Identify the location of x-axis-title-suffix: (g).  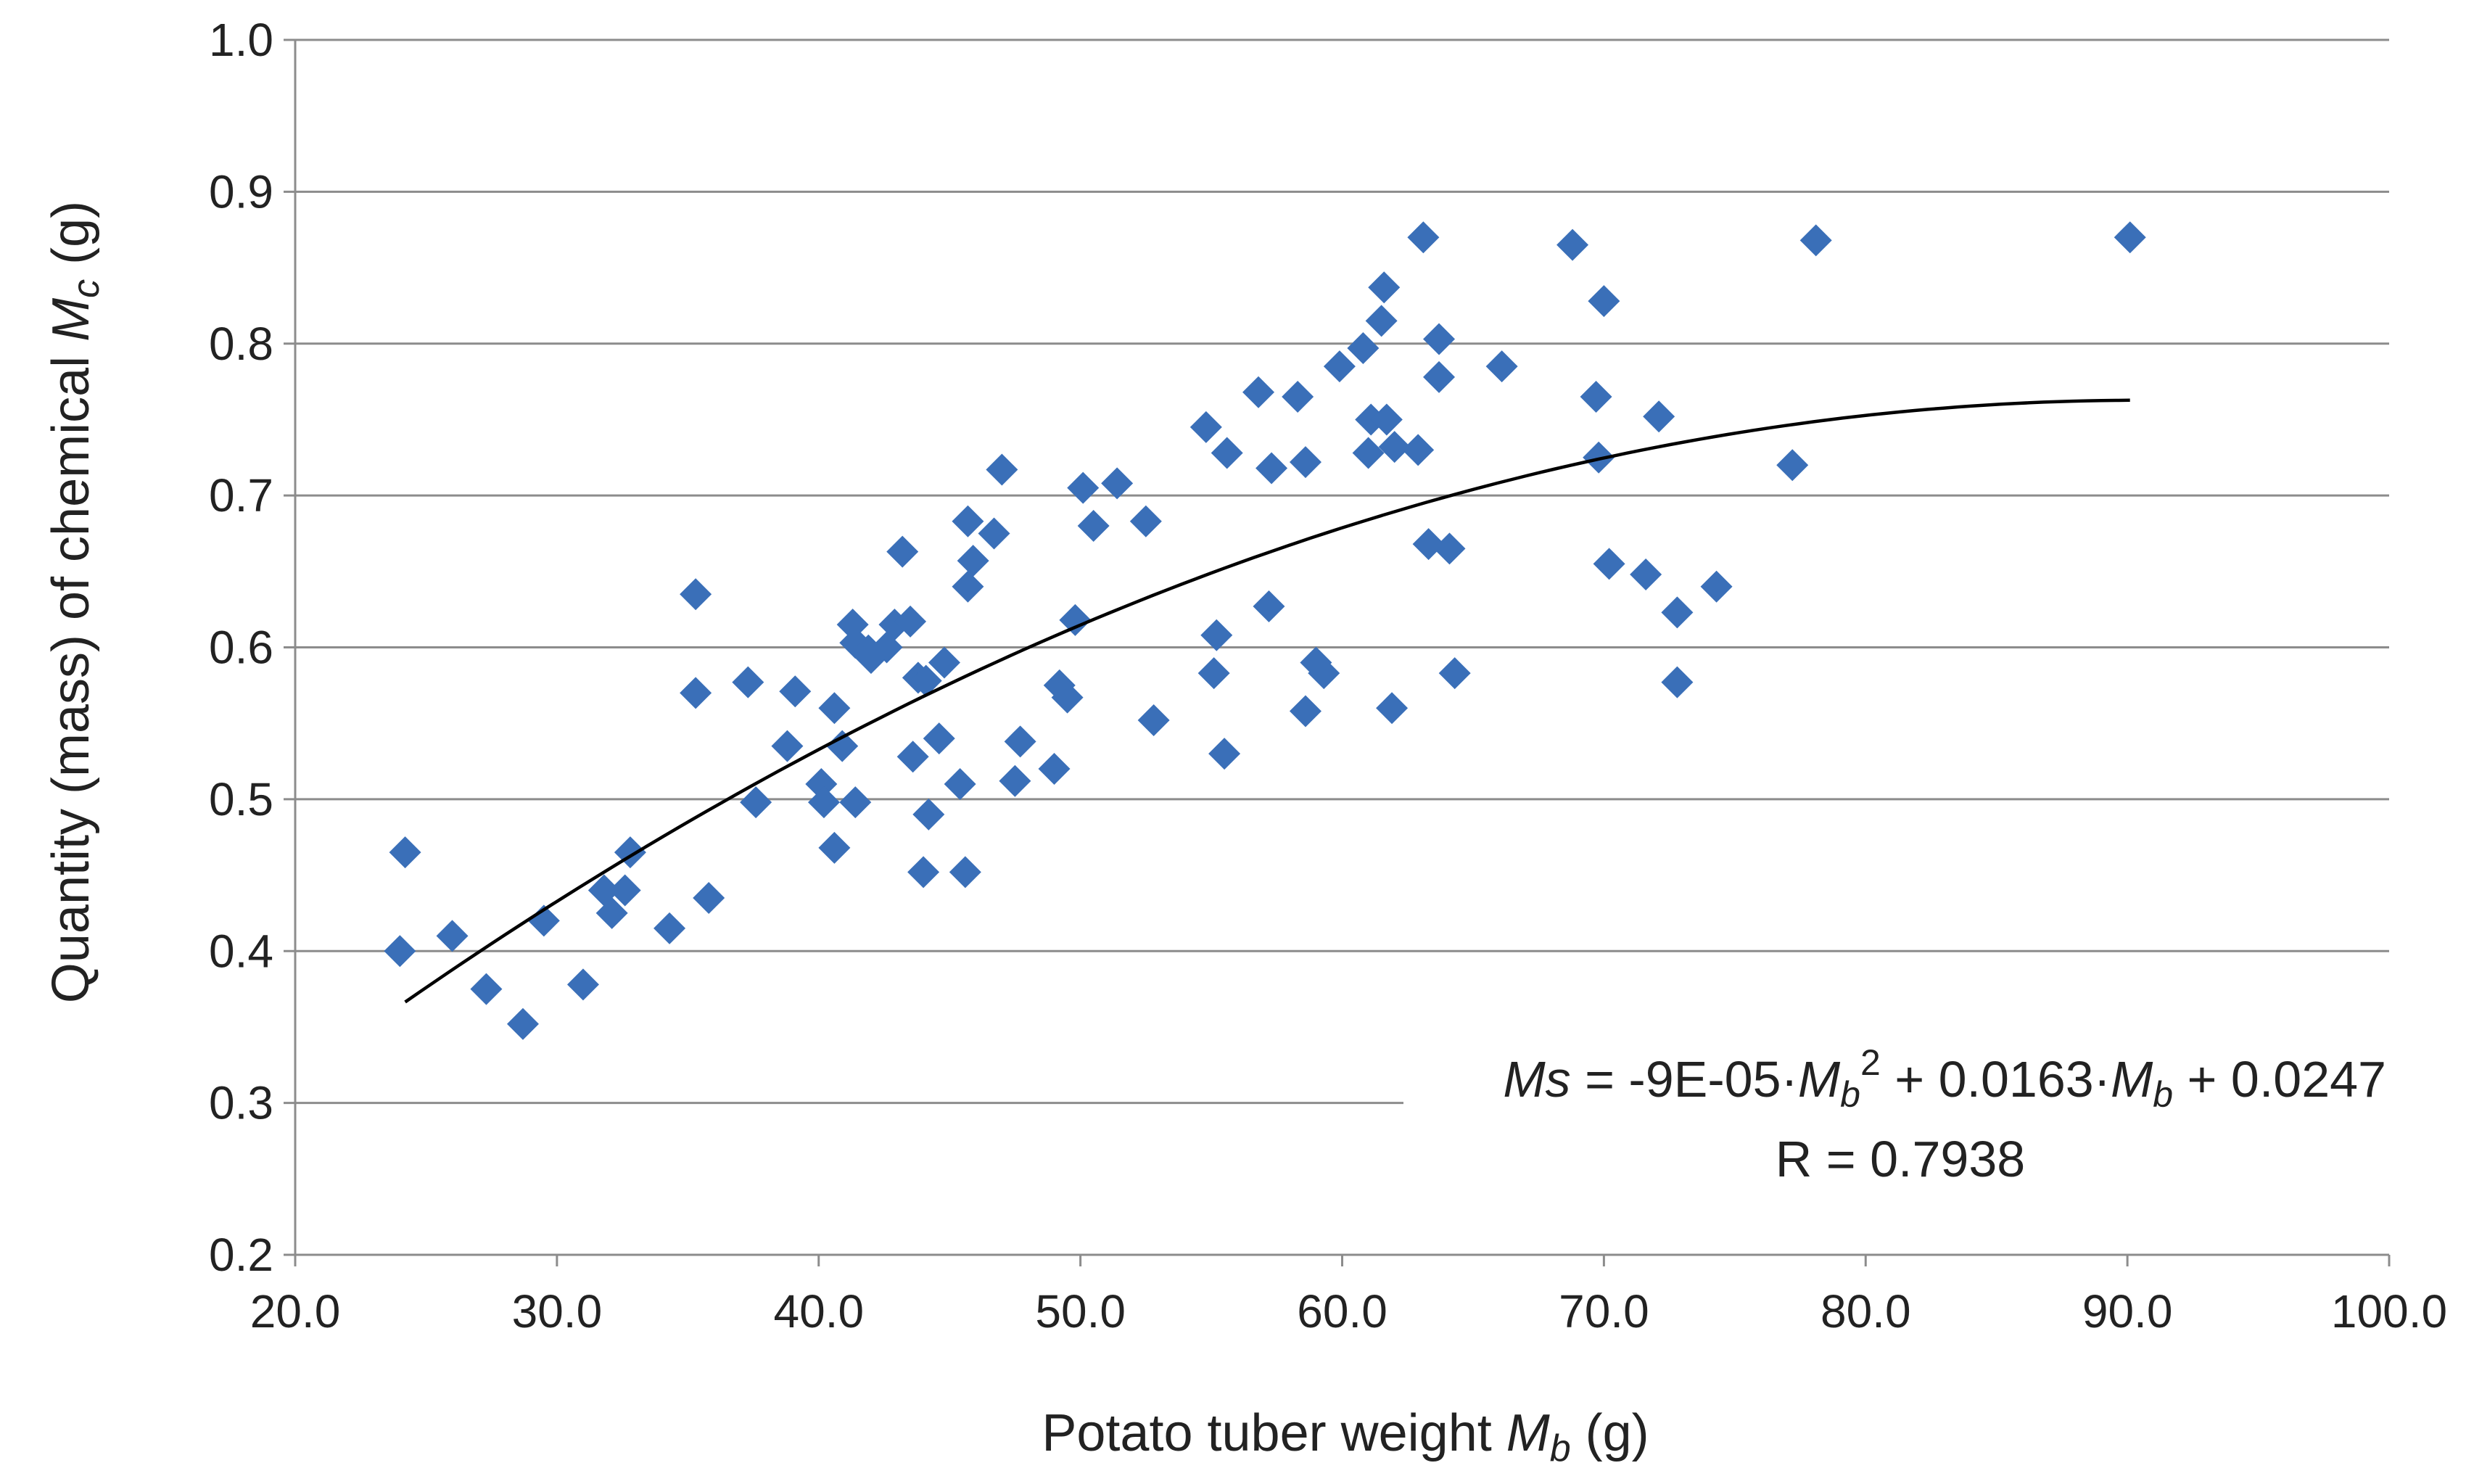
(1610, 1433).